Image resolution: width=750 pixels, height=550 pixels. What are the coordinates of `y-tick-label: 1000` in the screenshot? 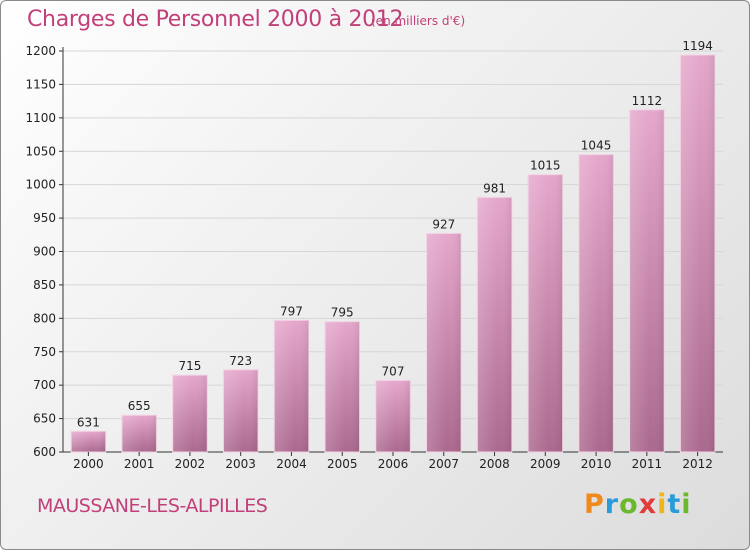 It's located at (40, 185).